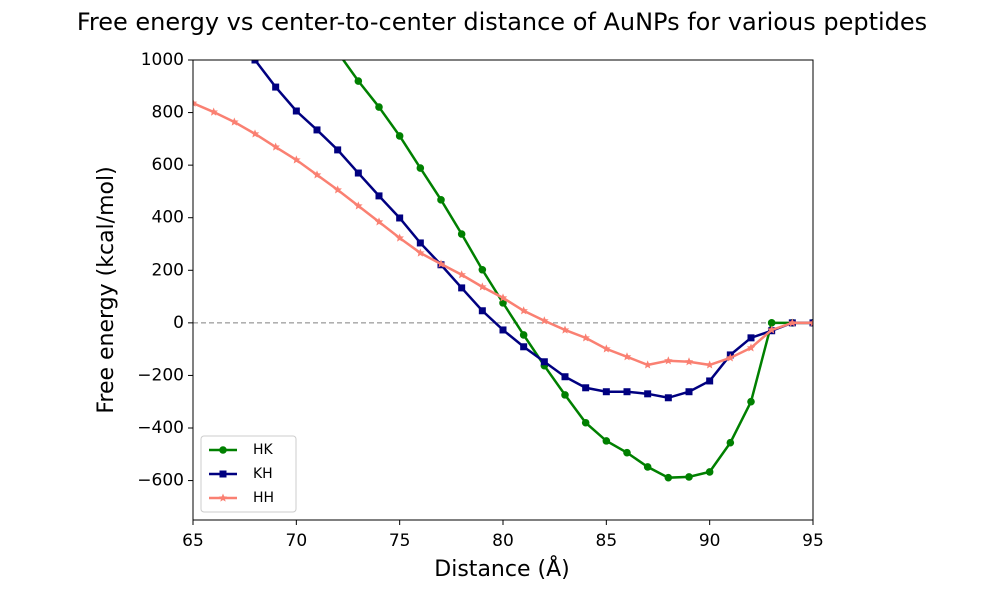 This screenshot has height=593, width=1005. What do you see at coordinates (501, 568) in the screenshot?
I see `x-axis-label: Distance (Å)` at bounding box center [501, 568].